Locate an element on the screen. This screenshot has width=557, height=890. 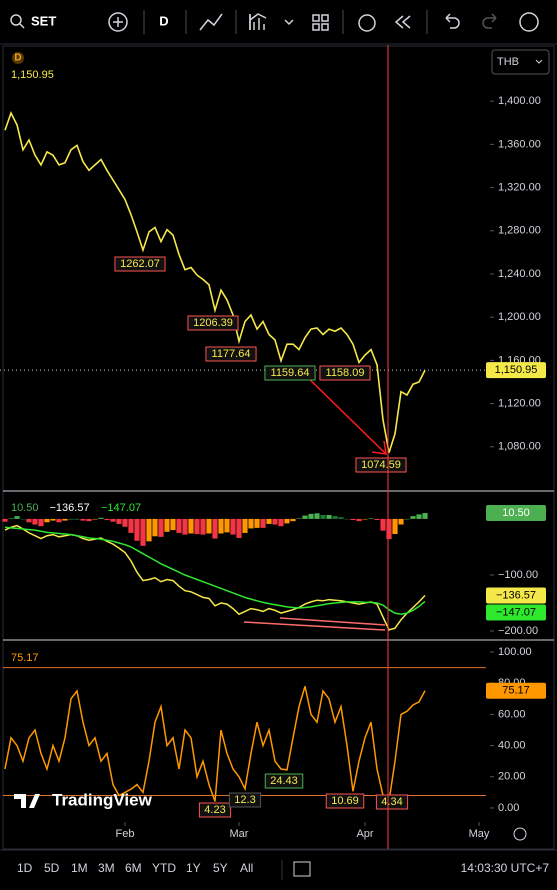
y-tick-label: 1,240.00 is located at coordinates (519, 274).